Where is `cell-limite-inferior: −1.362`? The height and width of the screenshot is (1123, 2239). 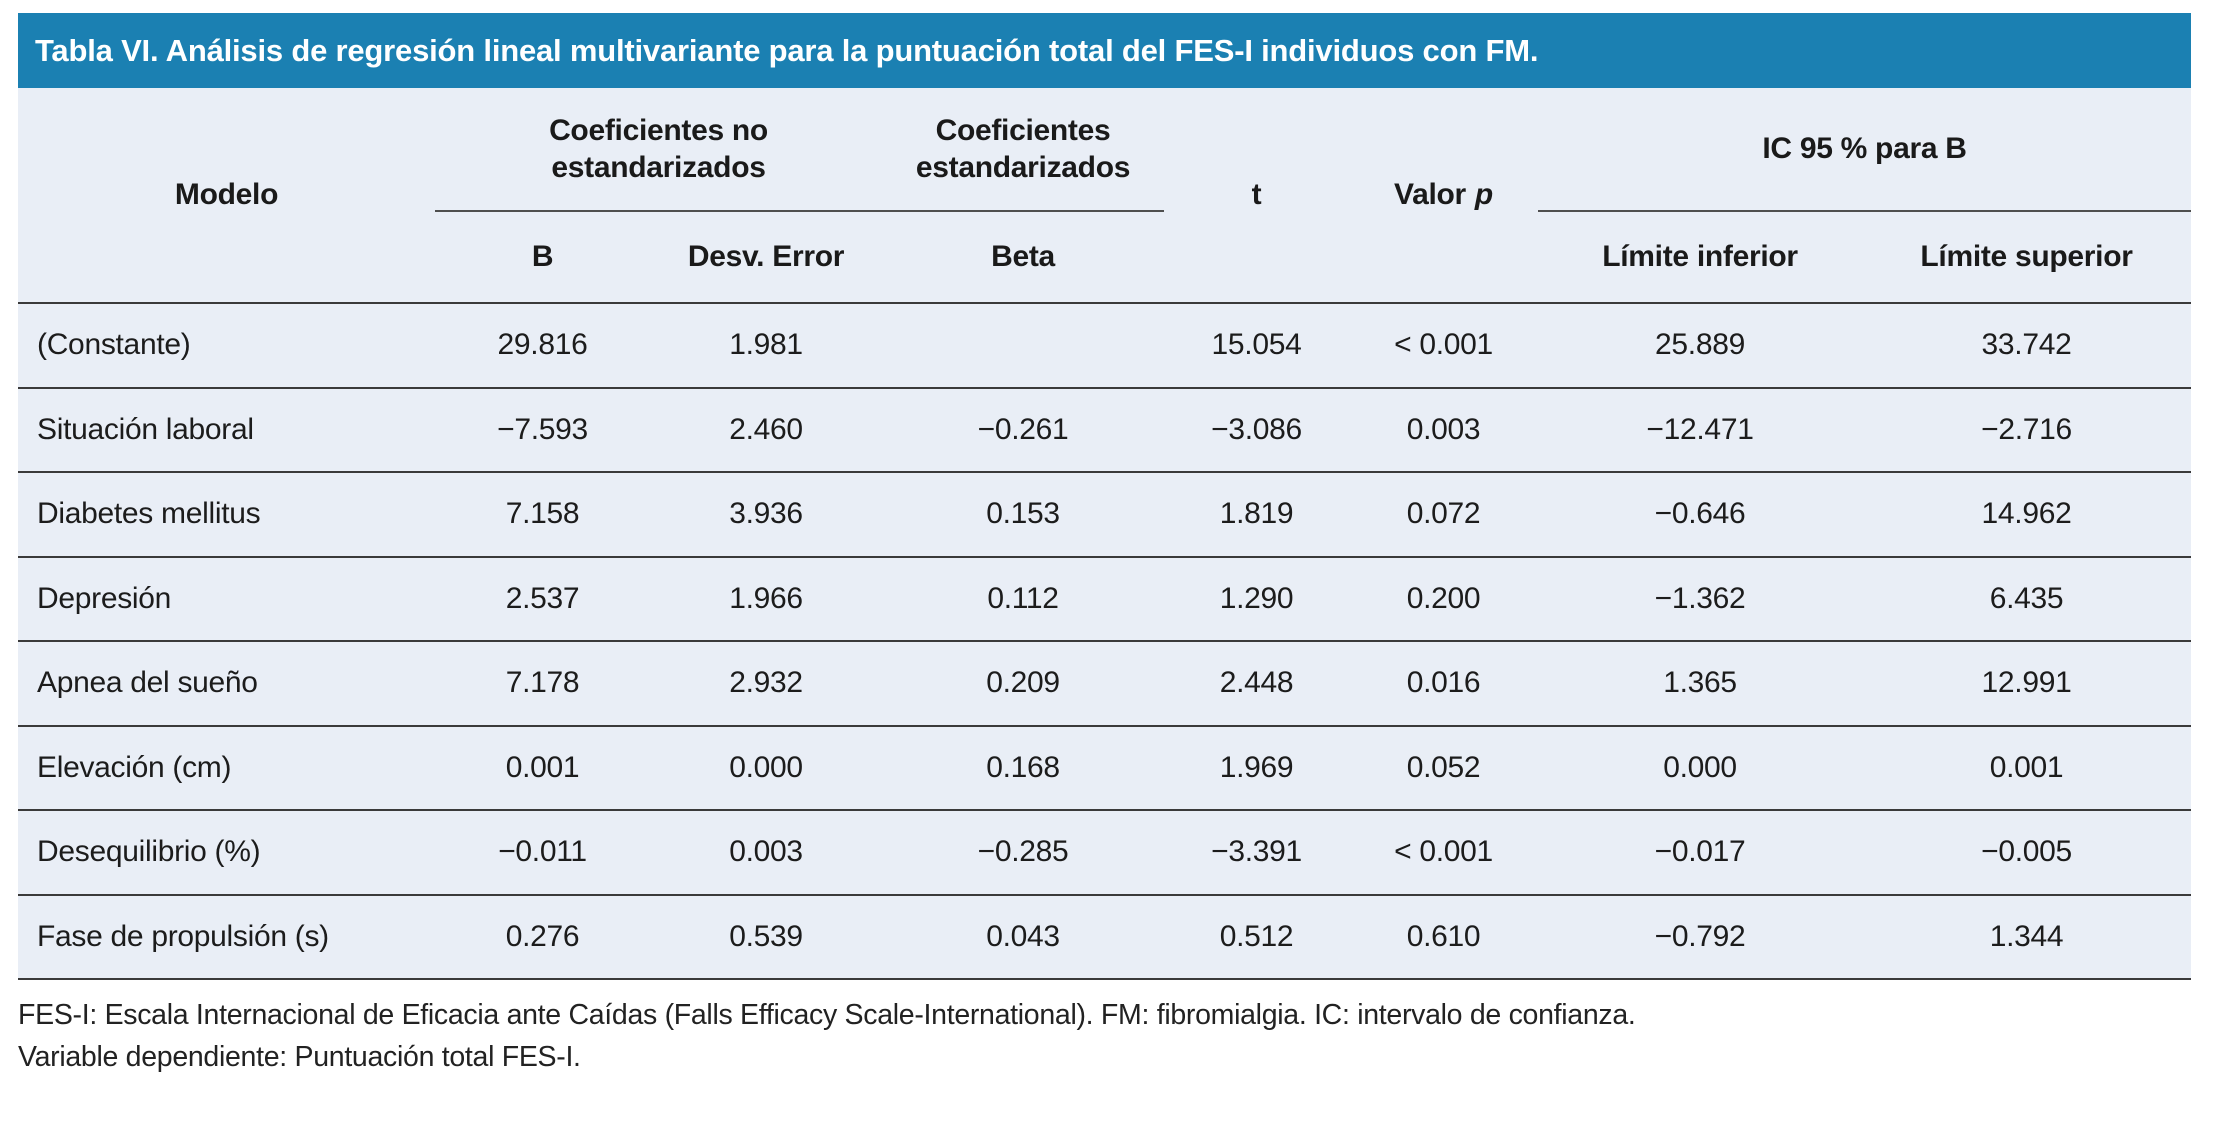
cell-limite-inferior: −1.362 is located at coordinates (1700, 598).